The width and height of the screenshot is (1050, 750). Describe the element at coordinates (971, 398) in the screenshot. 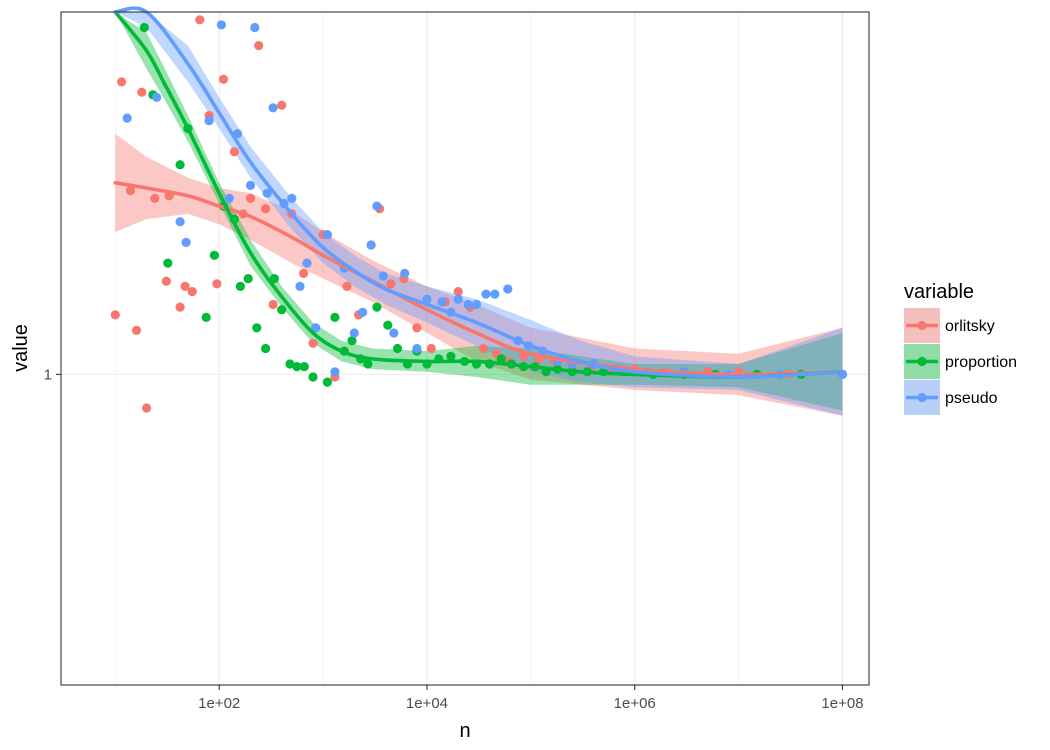

I see `legend-label: pseudo` at that location.